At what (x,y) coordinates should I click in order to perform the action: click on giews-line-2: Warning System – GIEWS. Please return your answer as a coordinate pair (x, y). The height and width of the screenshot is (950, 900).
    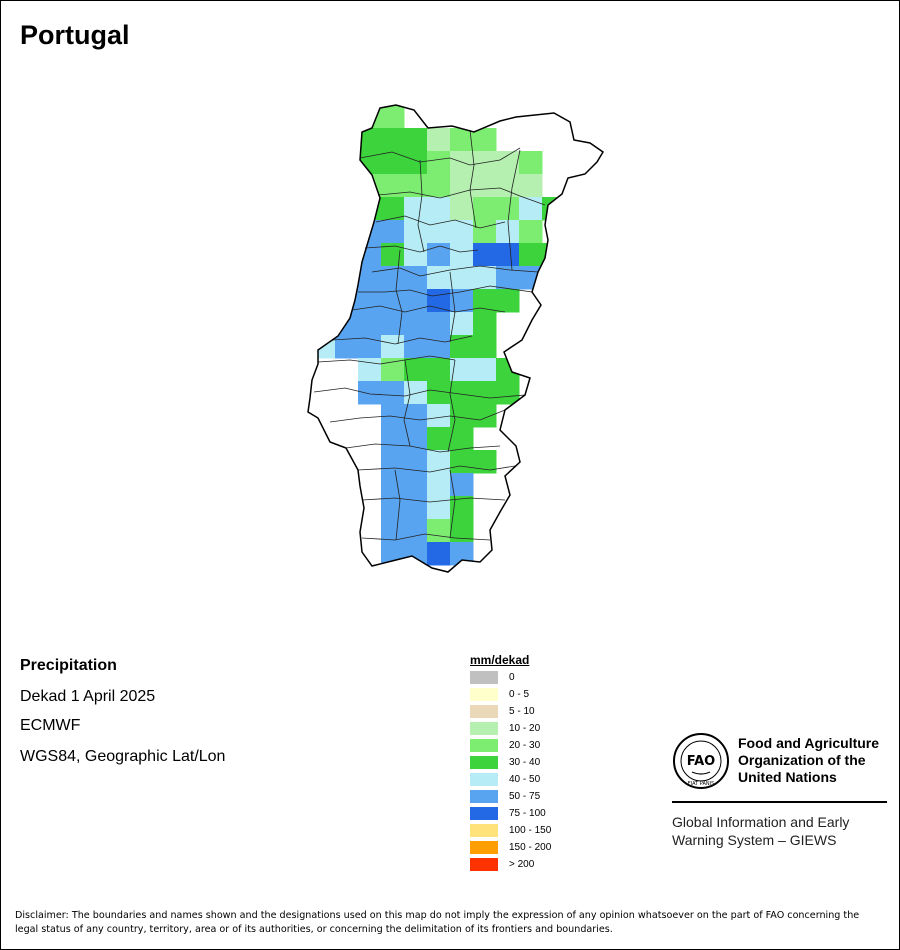
    Looking at the image, I should click on (754, 840).